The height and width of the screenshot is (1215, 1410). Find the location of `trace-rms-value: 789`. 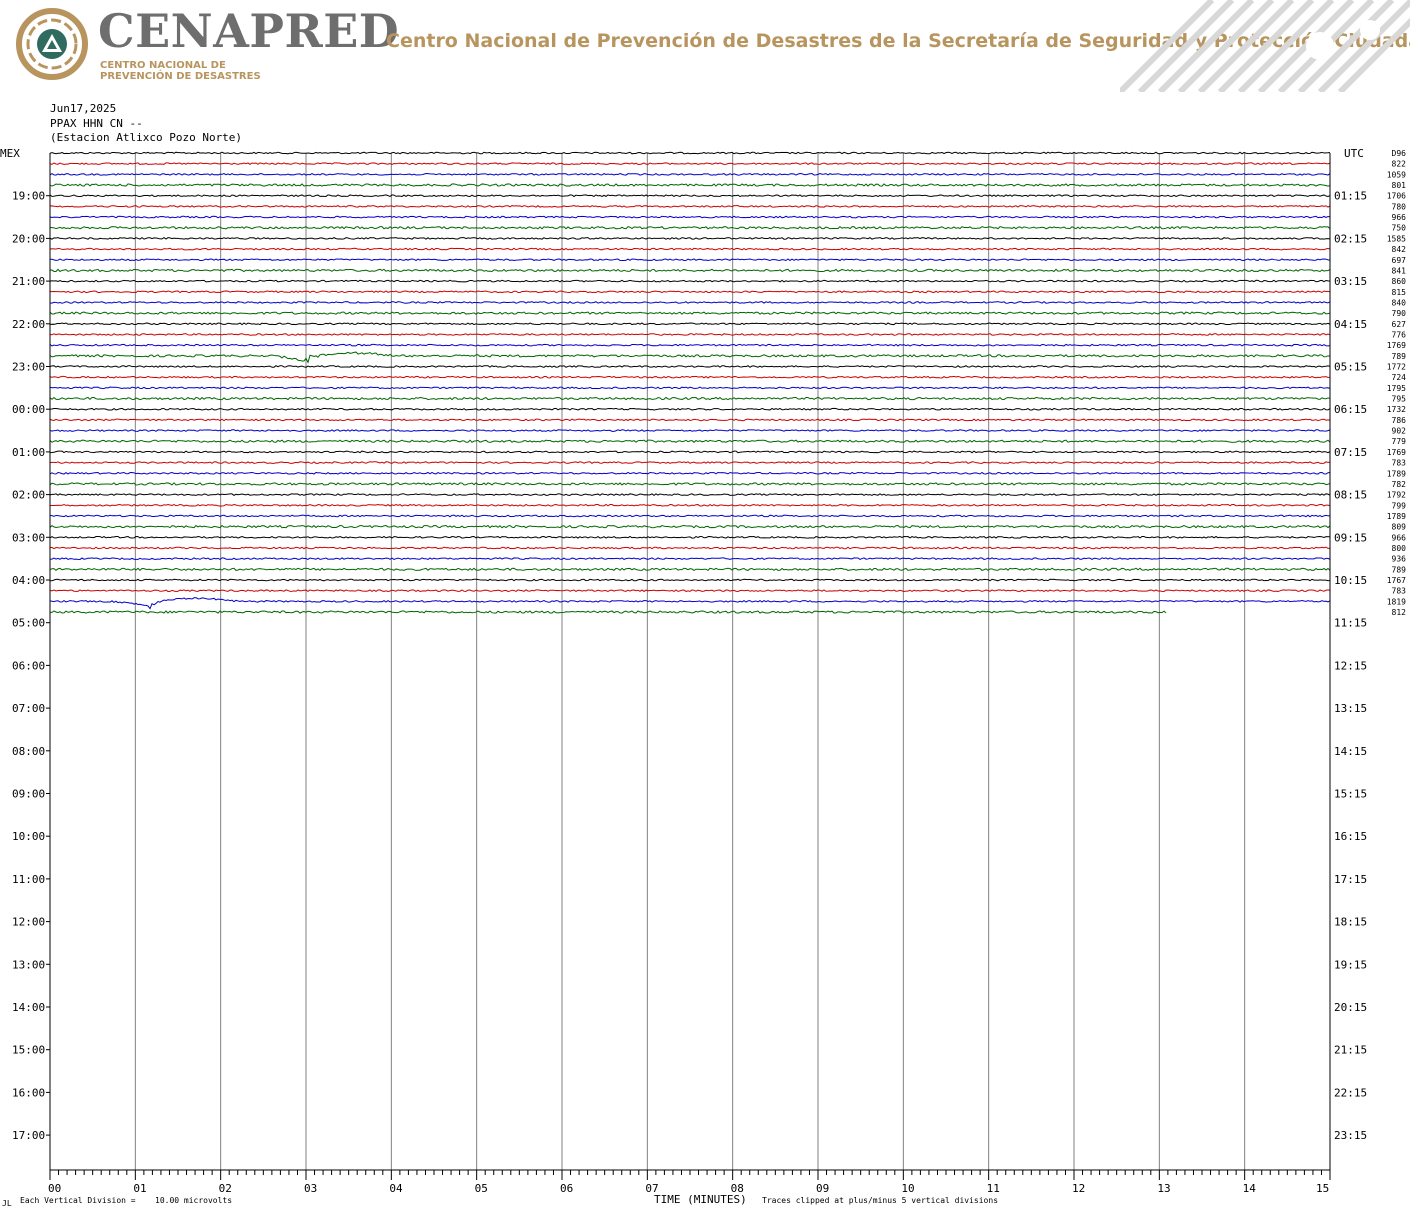

trace-rms-value: 789 is located at coordinates (1399, 569).